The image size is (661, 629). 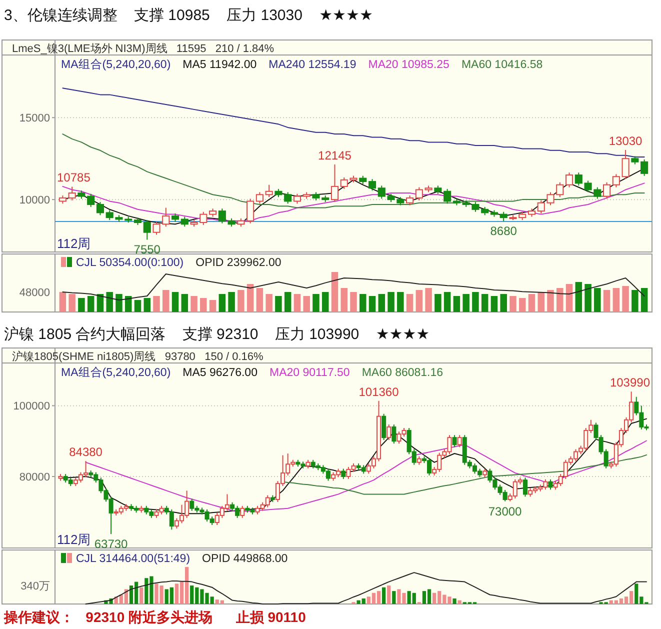 I want to click on annotation: 7550, so click(x=147, y=249).